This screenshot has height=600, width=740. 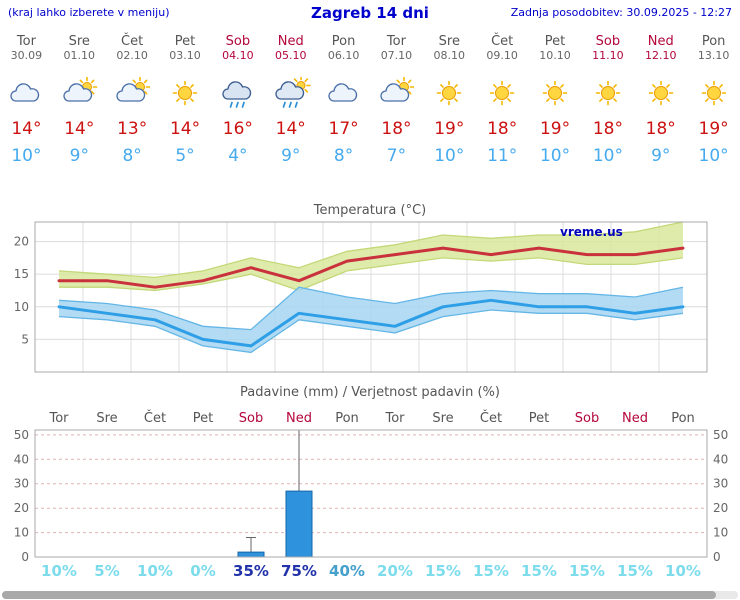 I want to click on day-cell-13.10: Pon 13.10 19° 10°, so click(x=713, y=117).